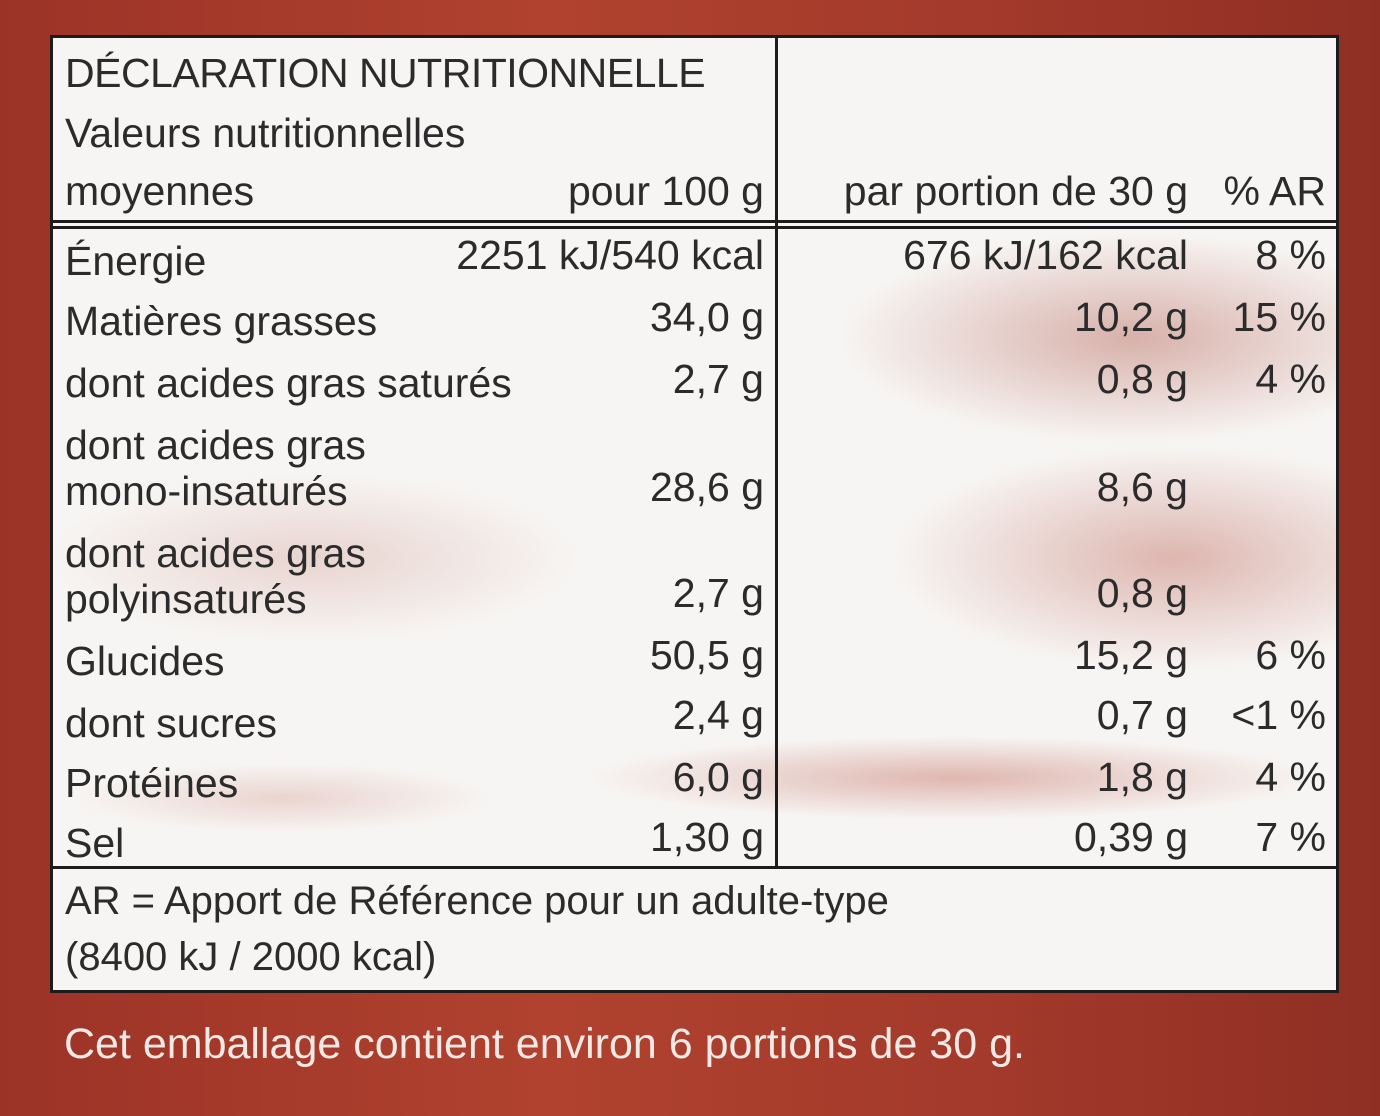 This screenshot has height=1116, width=1380. I want to click on row-value-ar: 8 %, so click(1290, 255).